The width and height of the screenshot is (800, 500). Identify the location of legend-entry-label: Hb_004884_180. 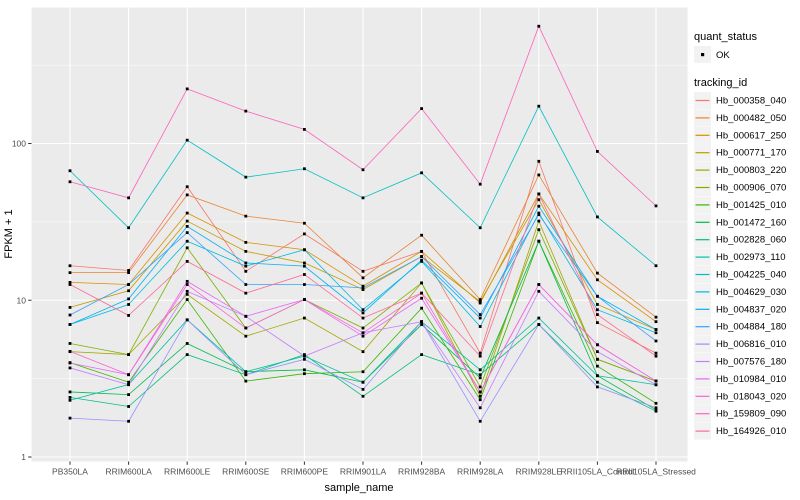
(751, 327).